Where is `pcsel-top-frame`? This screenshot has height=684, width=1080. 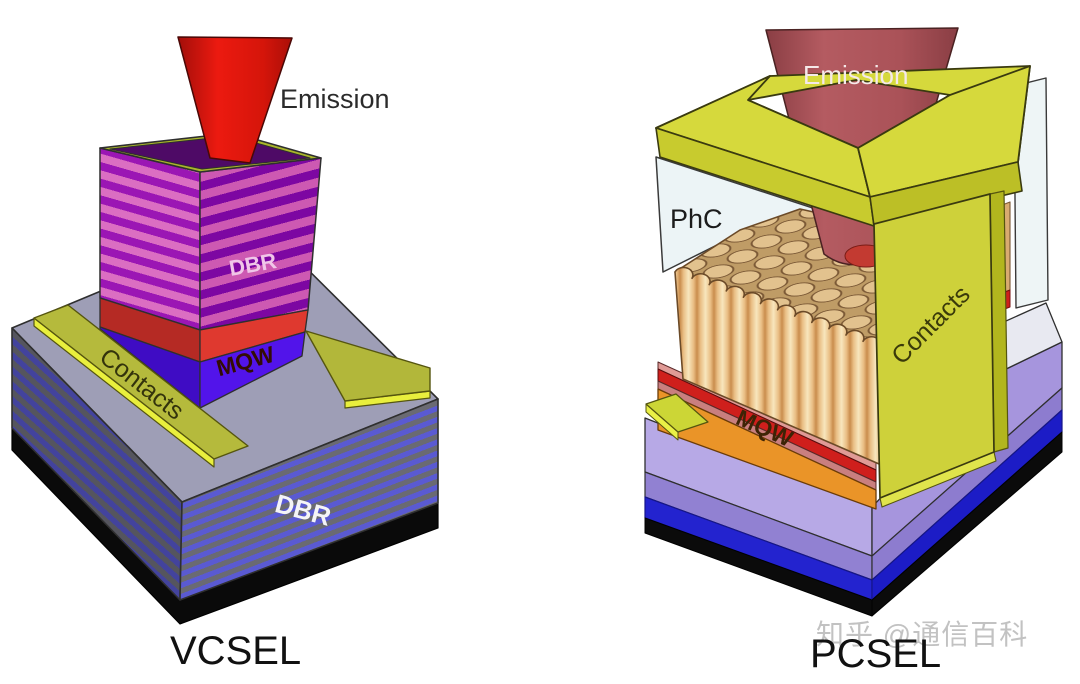 pcsel-top-frame is located at coordinates (843, 146).